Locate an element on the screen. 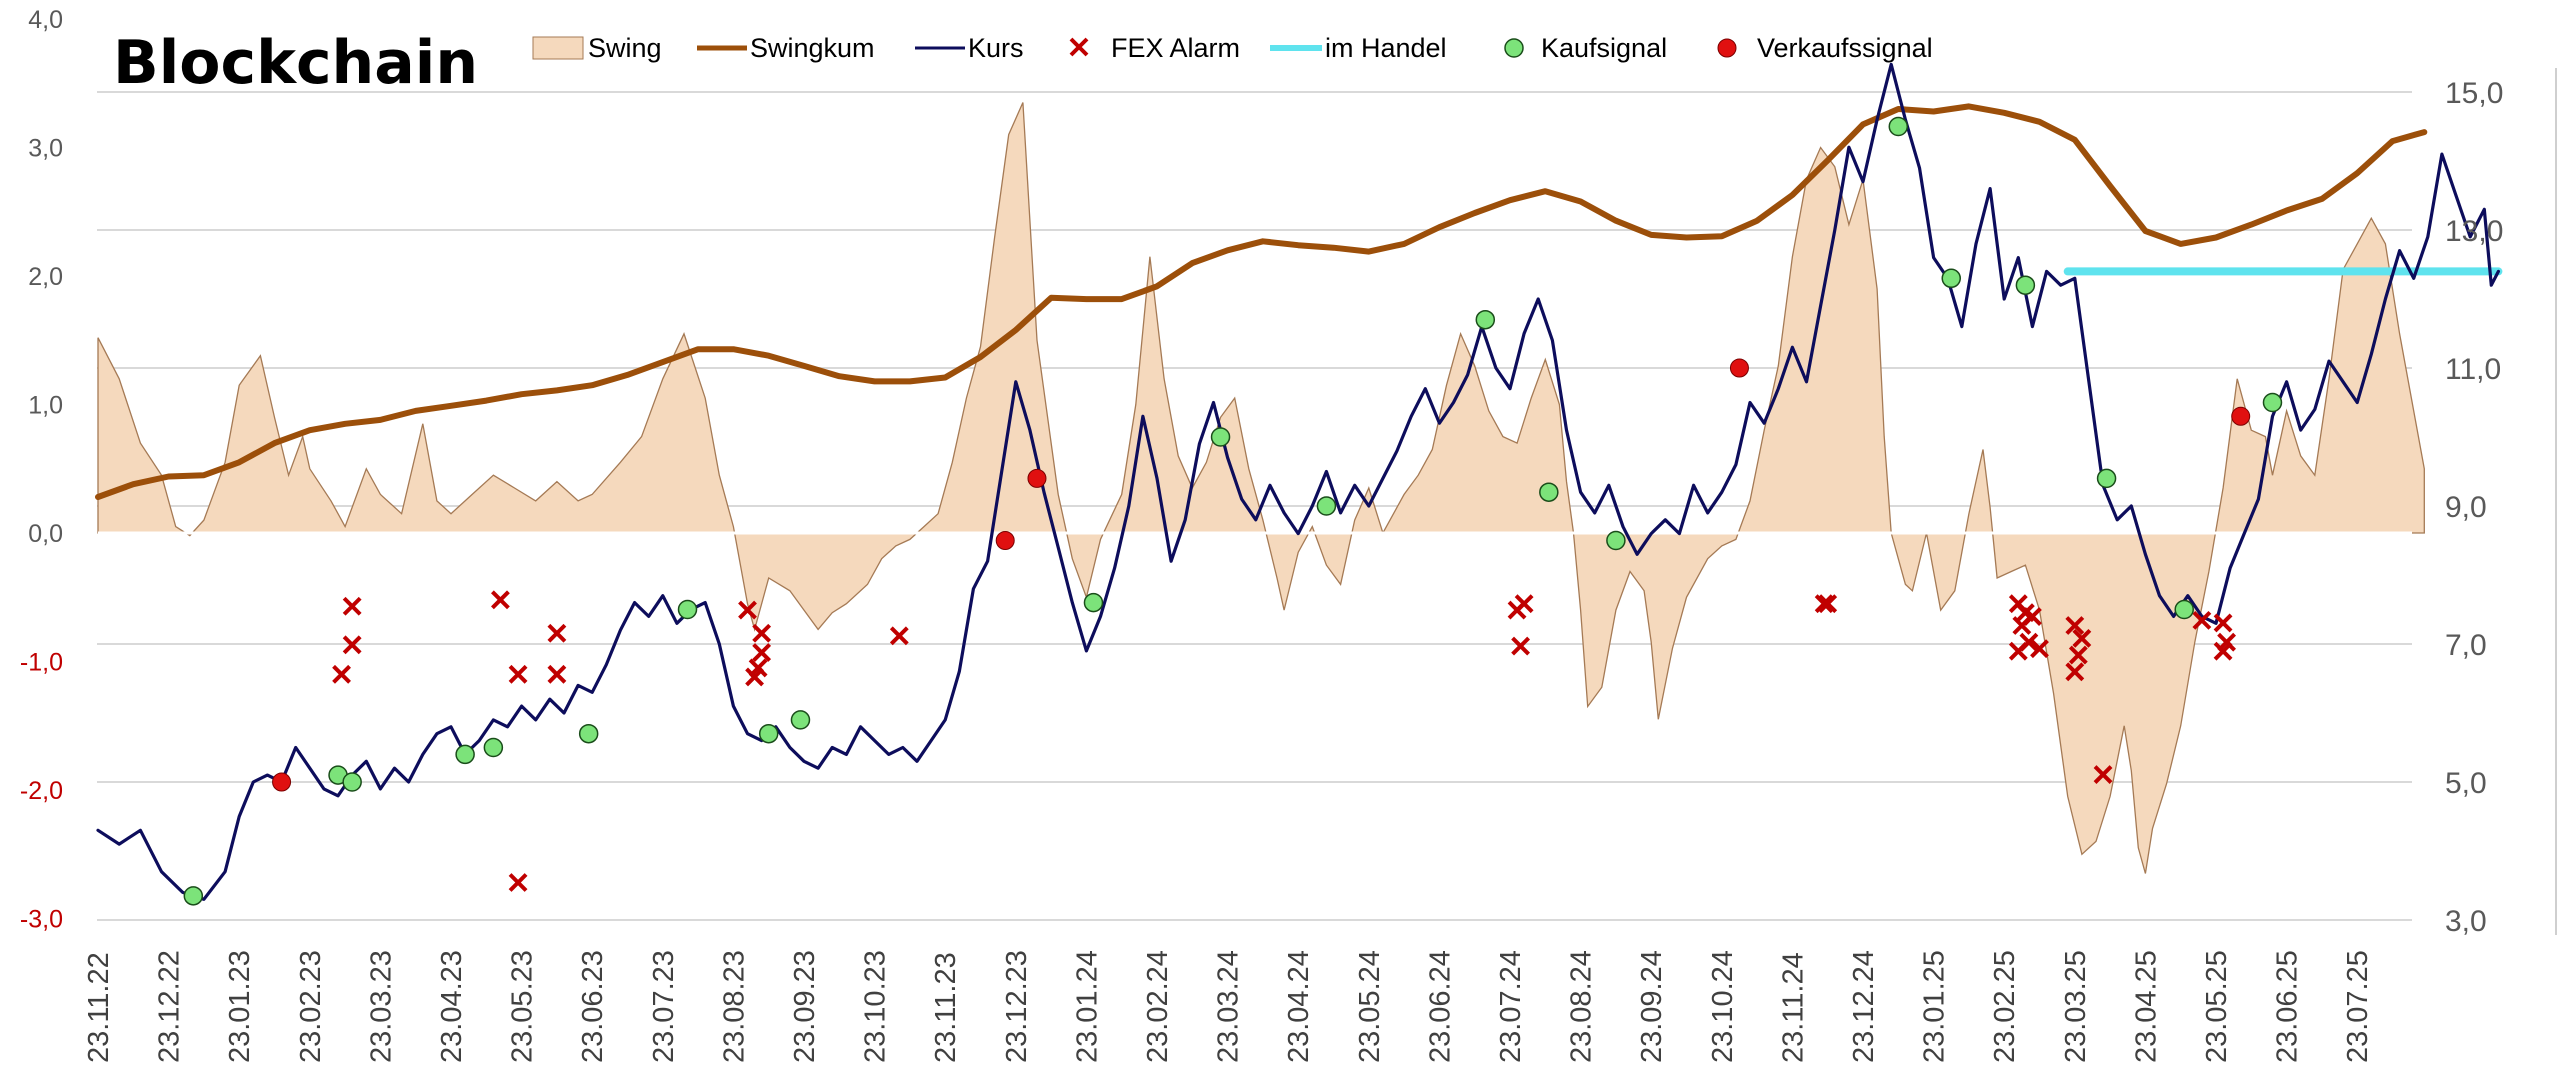  y-left-tick-label: -3,0 is located at coordinates (41, 920).